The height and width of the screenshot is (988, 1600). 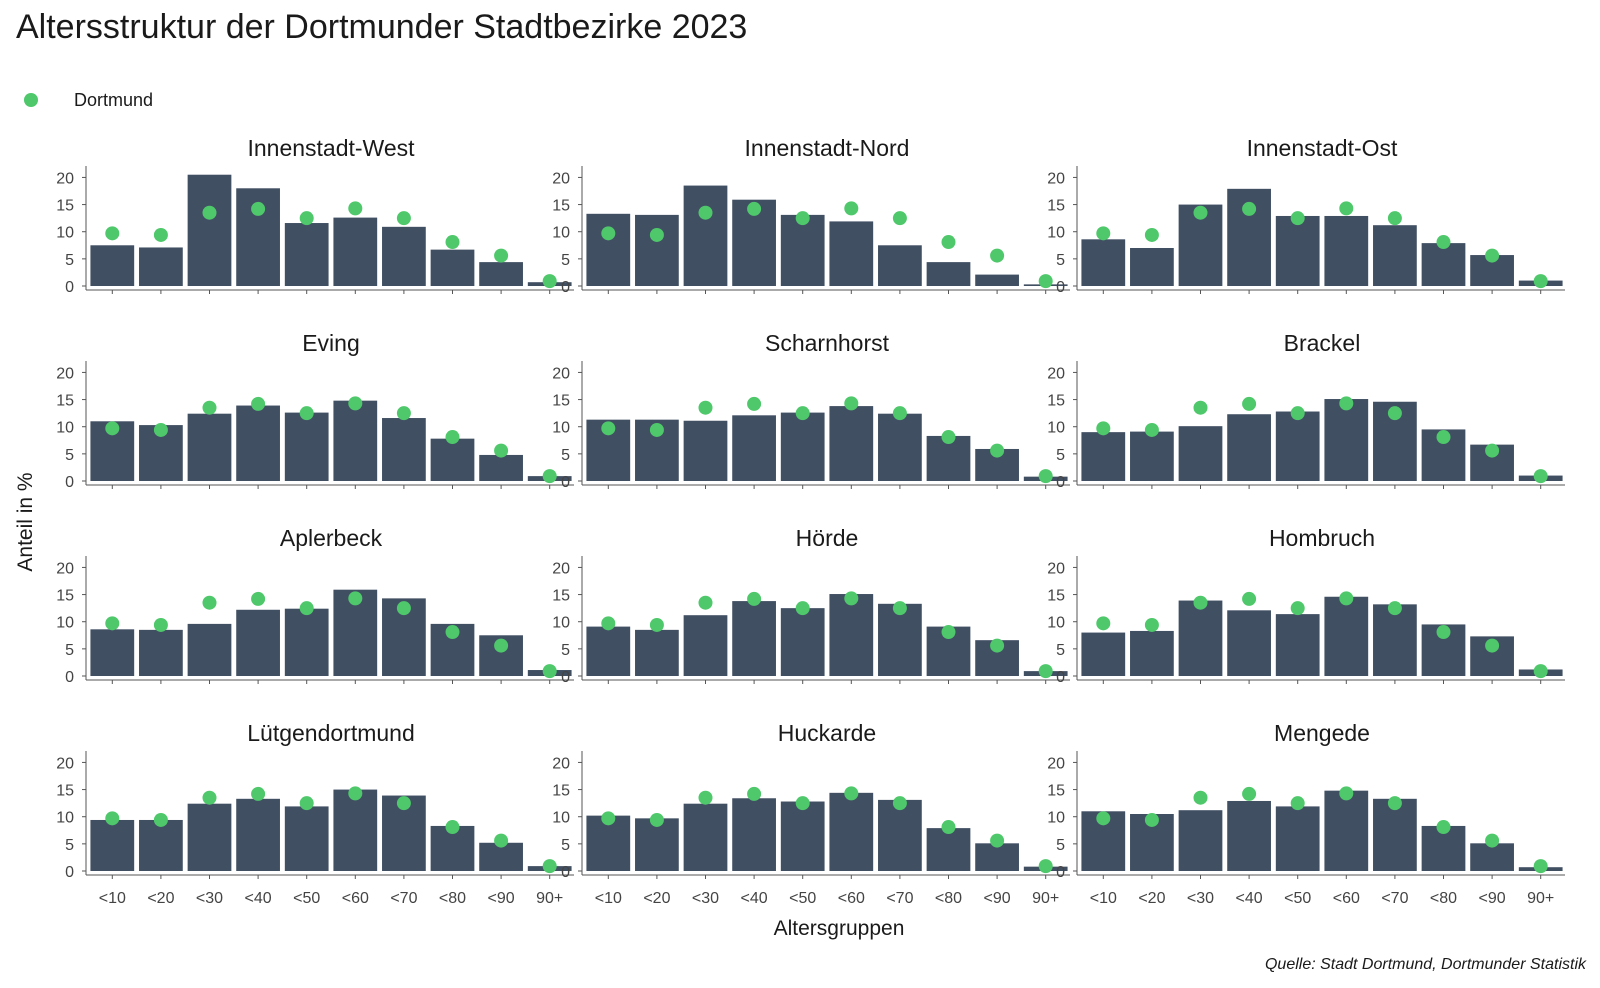 What do you see at coordinates (31, 100) in the screenshot?
I see `legend-dot-icon` at bounding box center [31, 100].